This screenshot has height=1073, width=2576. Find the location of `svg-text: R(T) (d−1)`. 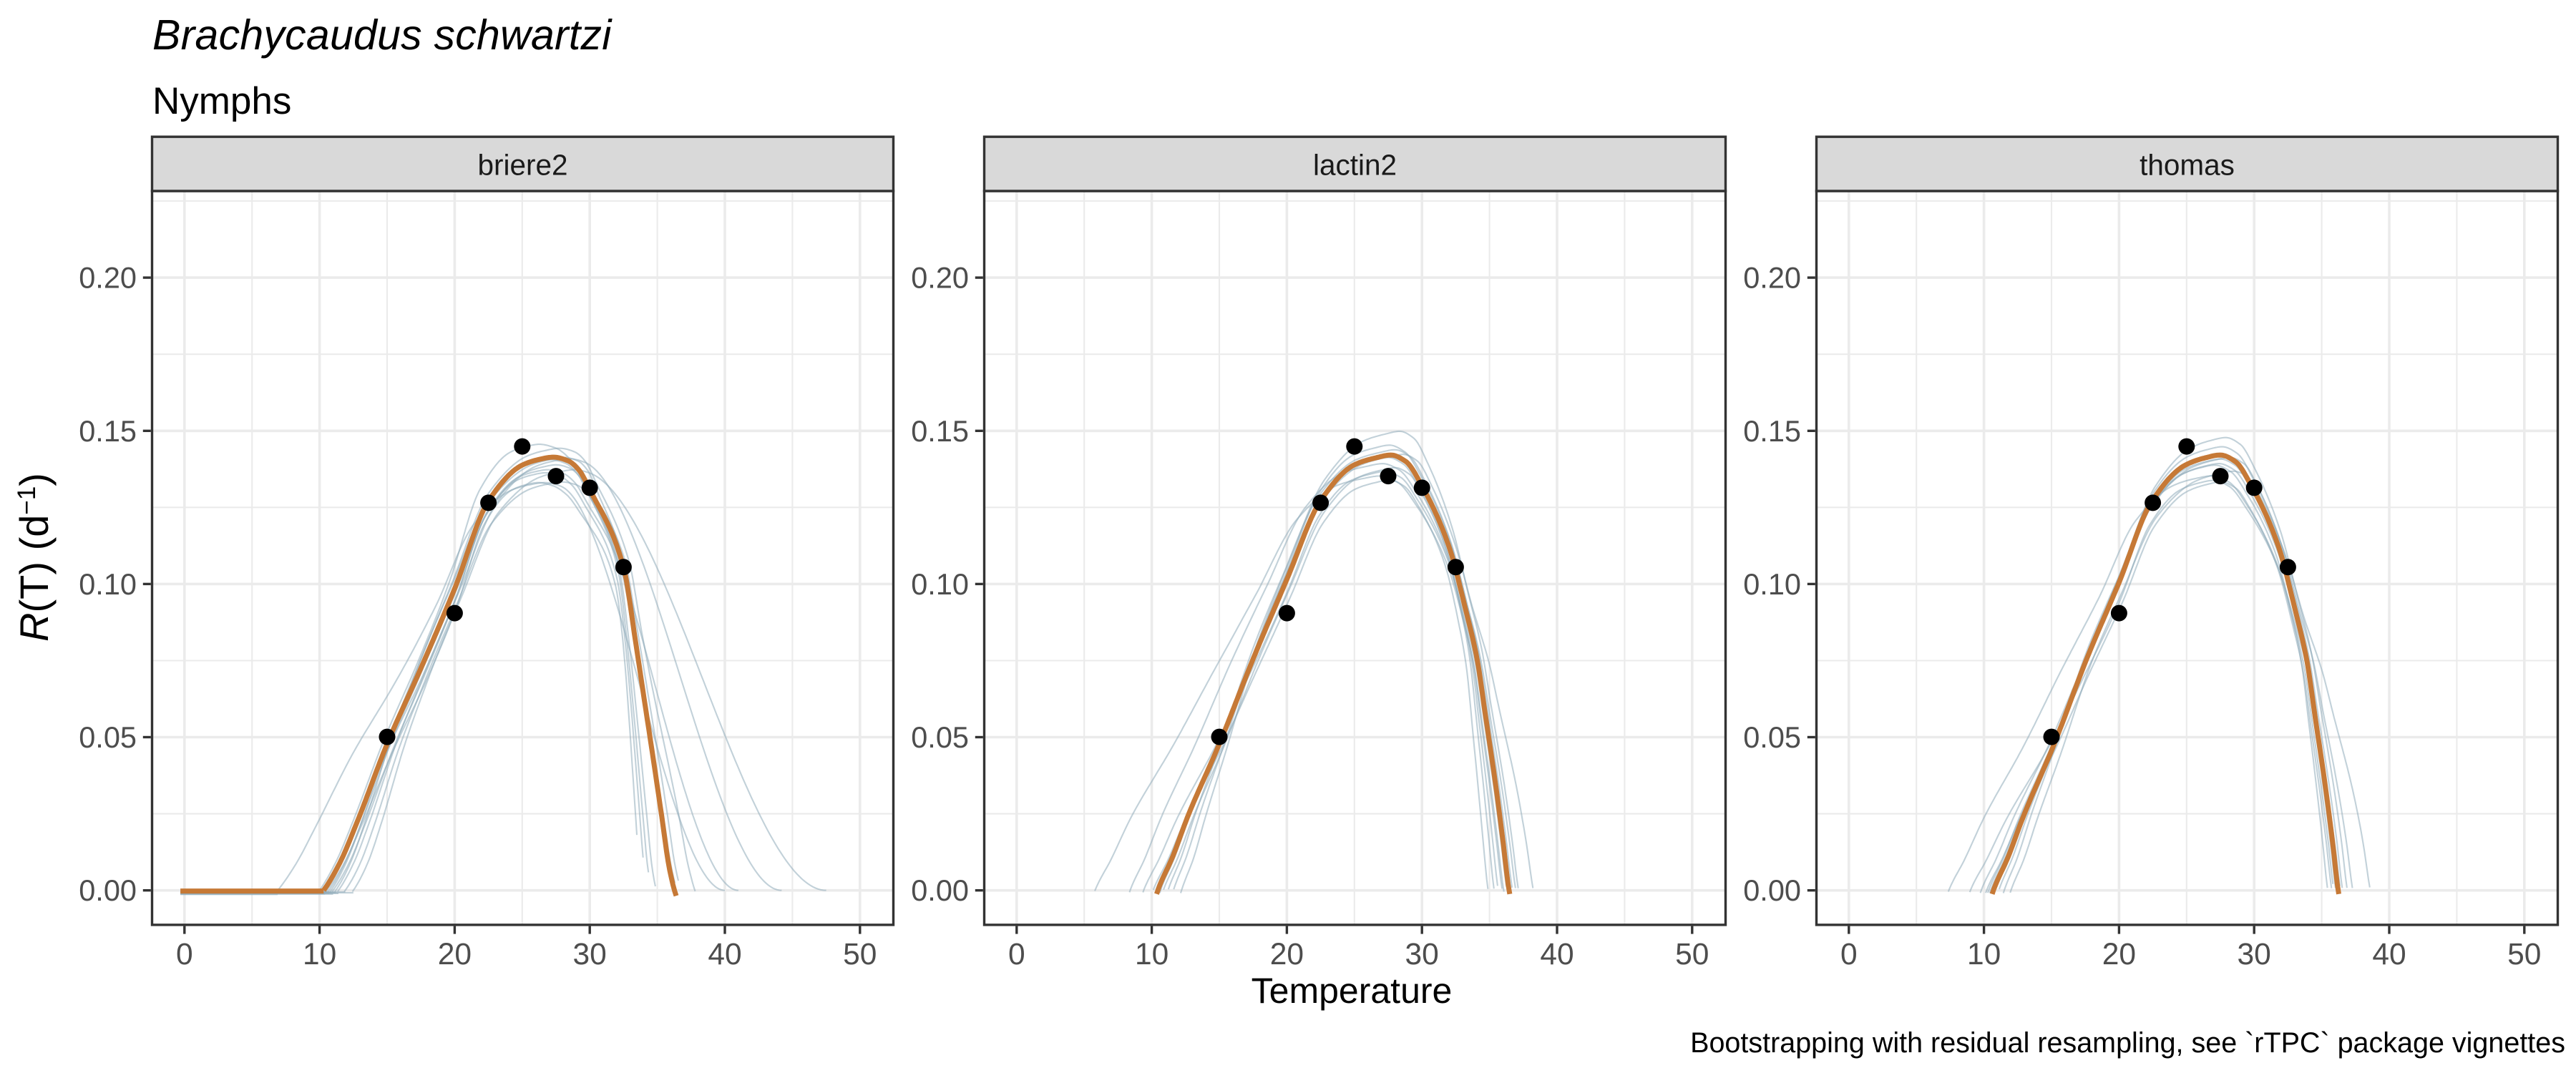

svg-text: R(T) (d−1) is located at coordinates (34, 557).